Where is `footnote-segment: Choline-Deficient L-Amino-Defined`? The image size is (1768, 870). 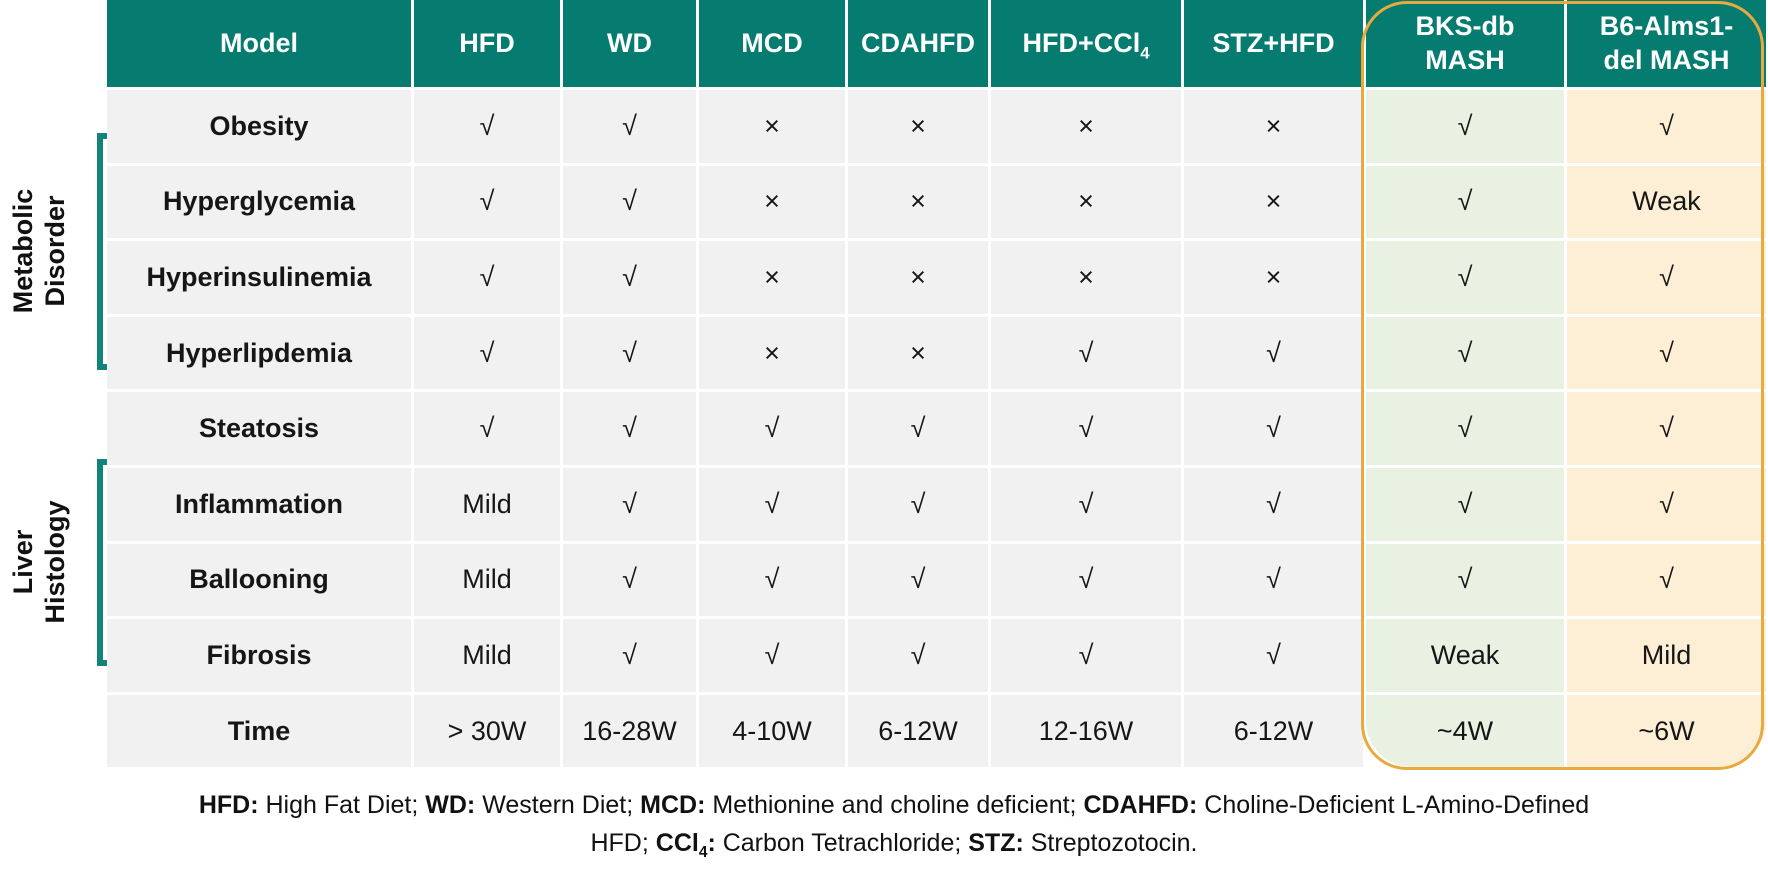
footnote-segment: Choline-Deficient L-Amino-Defined is located at coordinates (1393, 805).